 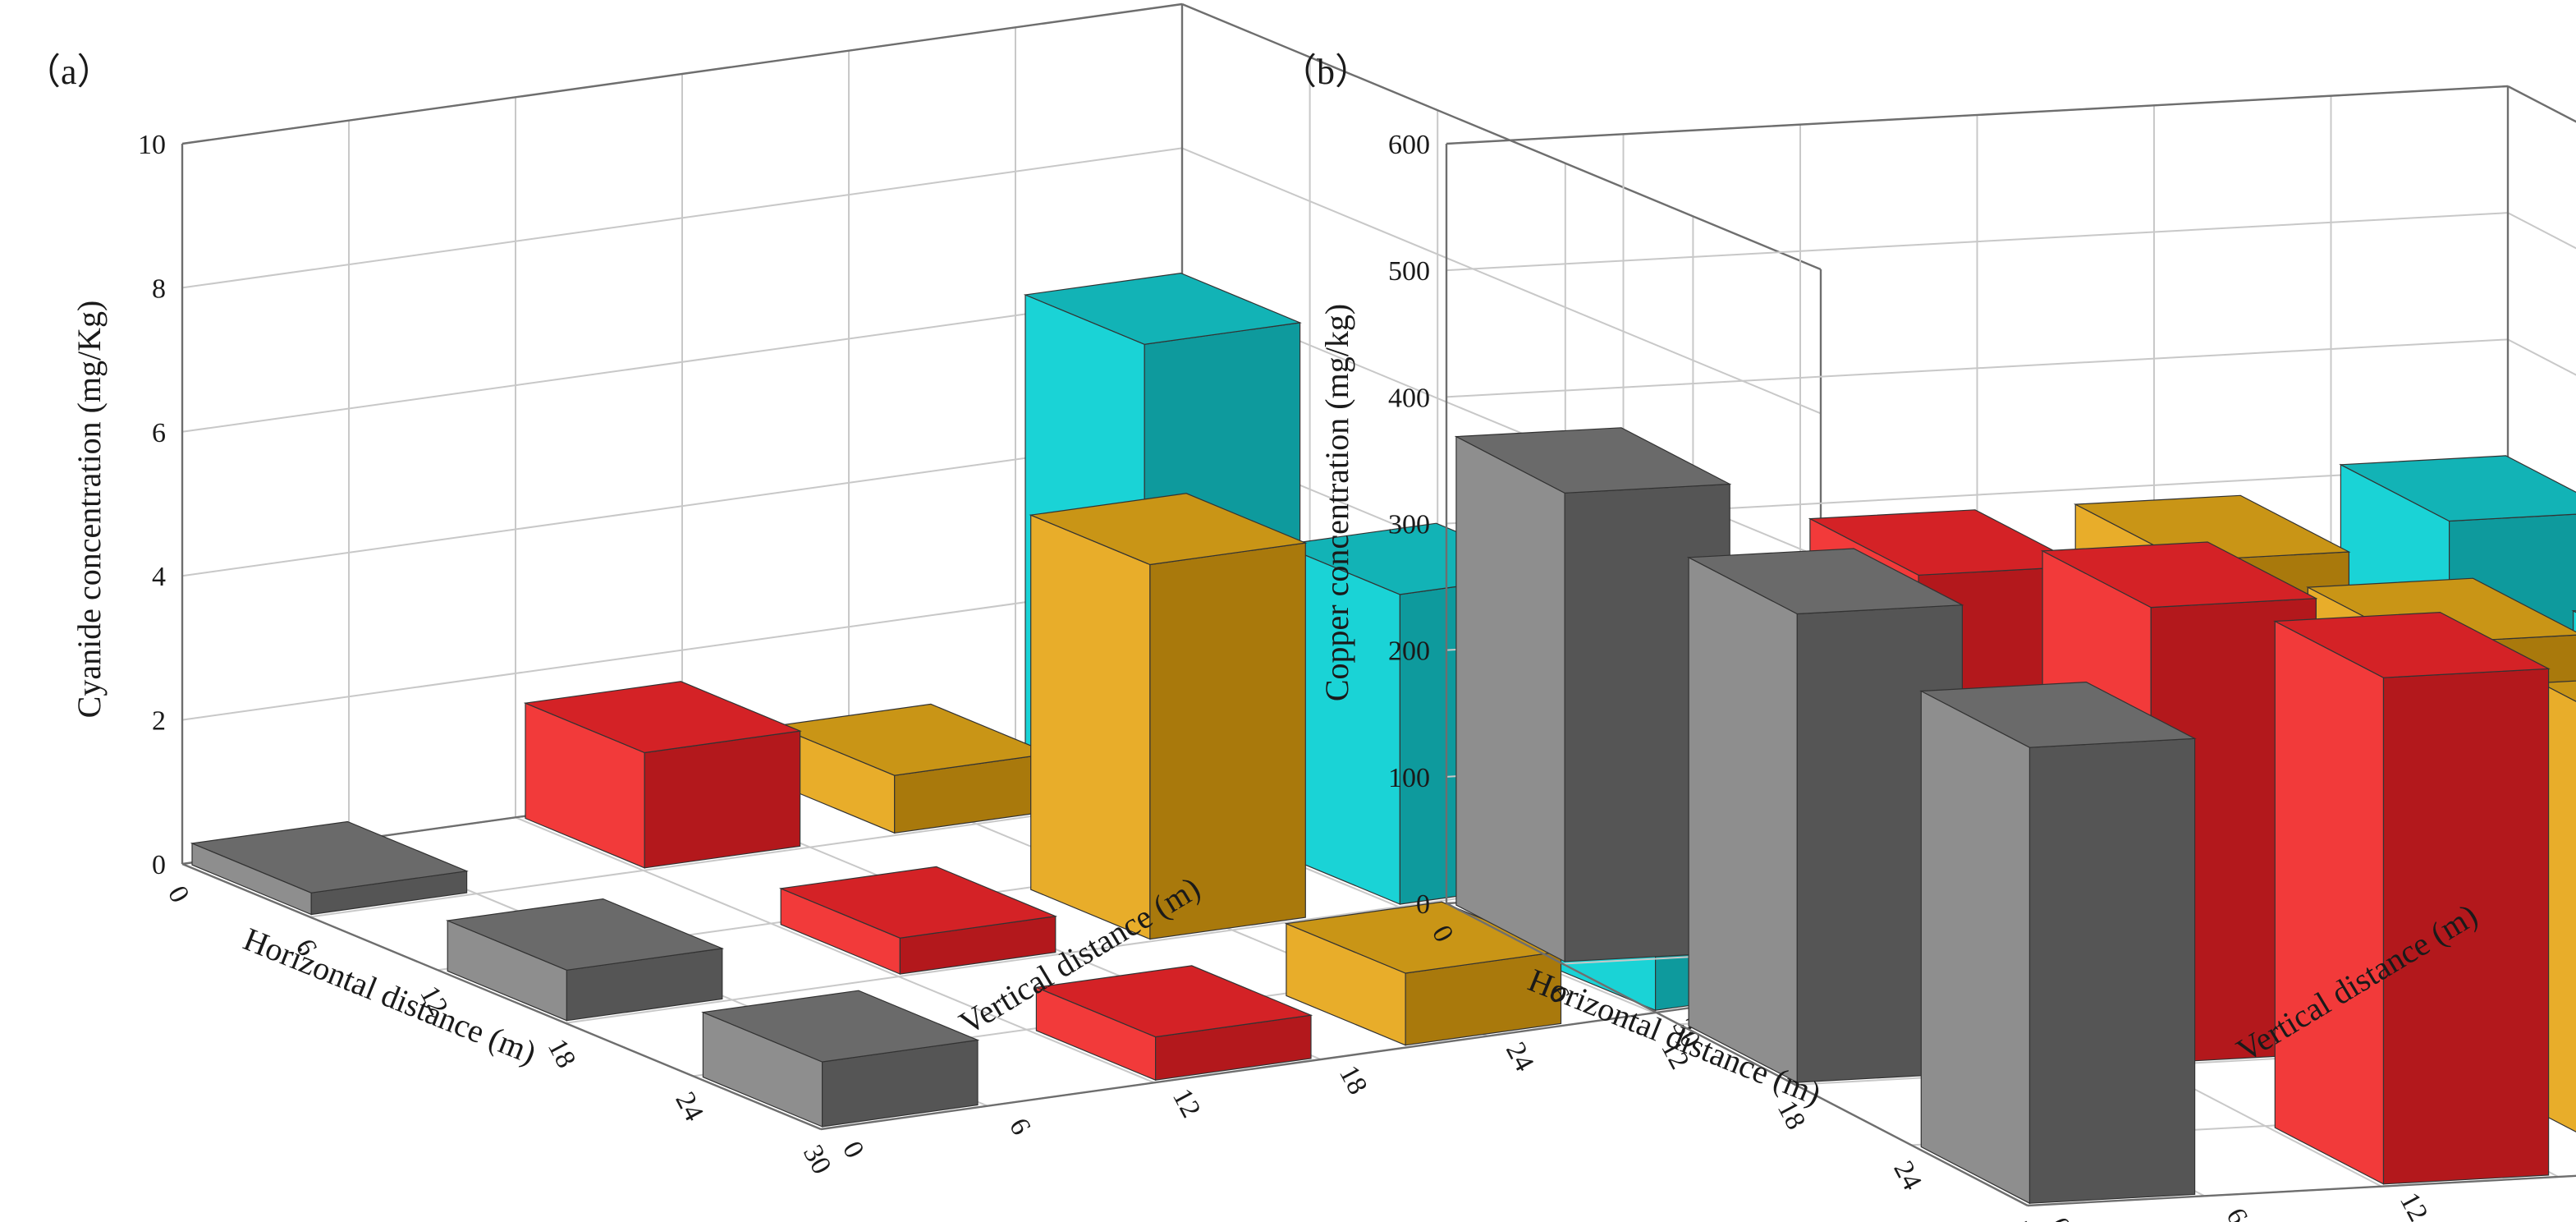 What do you see at coordinates (1409, 525) in the screenshot?
I see `z-tick-label: 300` at bounding box center [1409, 525].